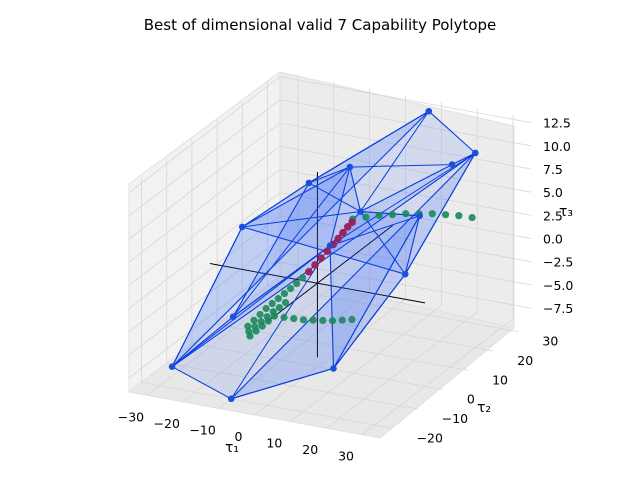 The width and height of the screenshot is (640, 480). Describe the element at coordinates (471, 399) in the screenshot. I see `y-tick-label: 0` at that location.